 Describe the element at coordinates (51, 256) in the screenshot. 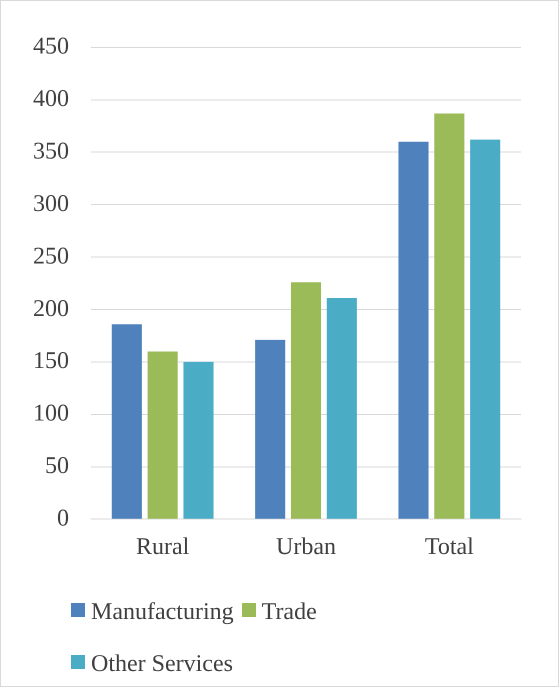

I see `y-tick-label: 250` at that location.